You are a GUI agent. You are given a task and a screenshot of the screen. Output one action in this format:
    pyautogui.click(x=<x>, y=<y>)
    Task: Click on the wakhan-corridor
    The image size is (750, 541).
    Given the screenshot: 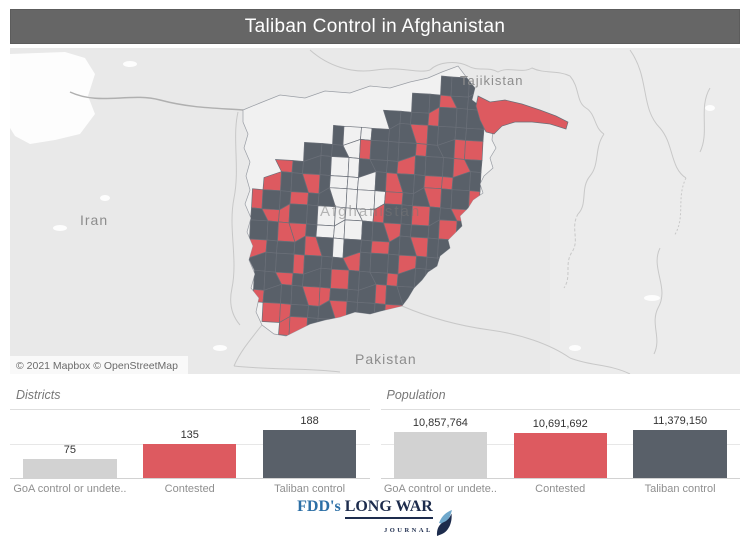 What is the action you would take?
    pyautogui.click(x=522, y=115)
    